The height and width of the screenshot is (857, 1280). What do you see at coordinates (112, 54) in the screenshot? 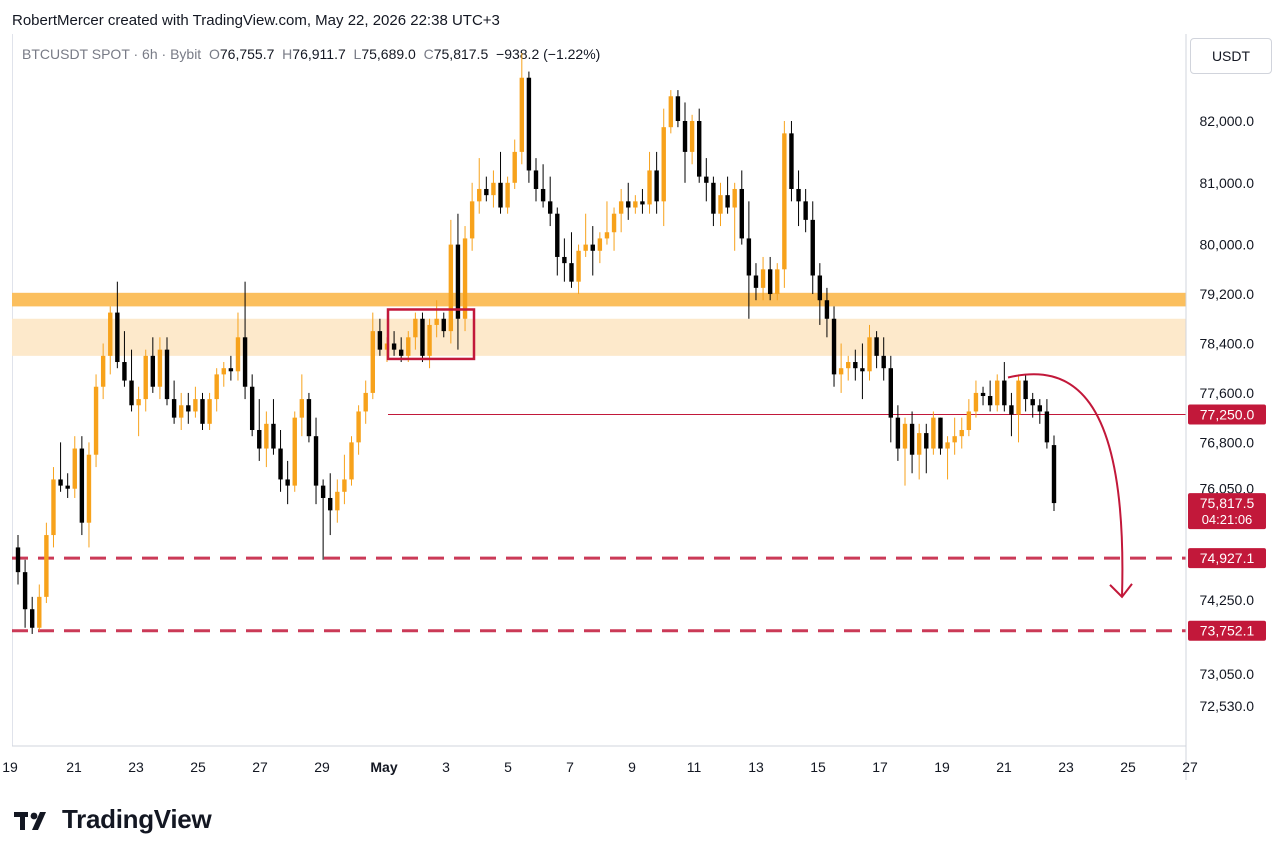
I see `symbol-name: BTCUSDT SPOT · 6h · Bybit` at bounding box center [112, 54].